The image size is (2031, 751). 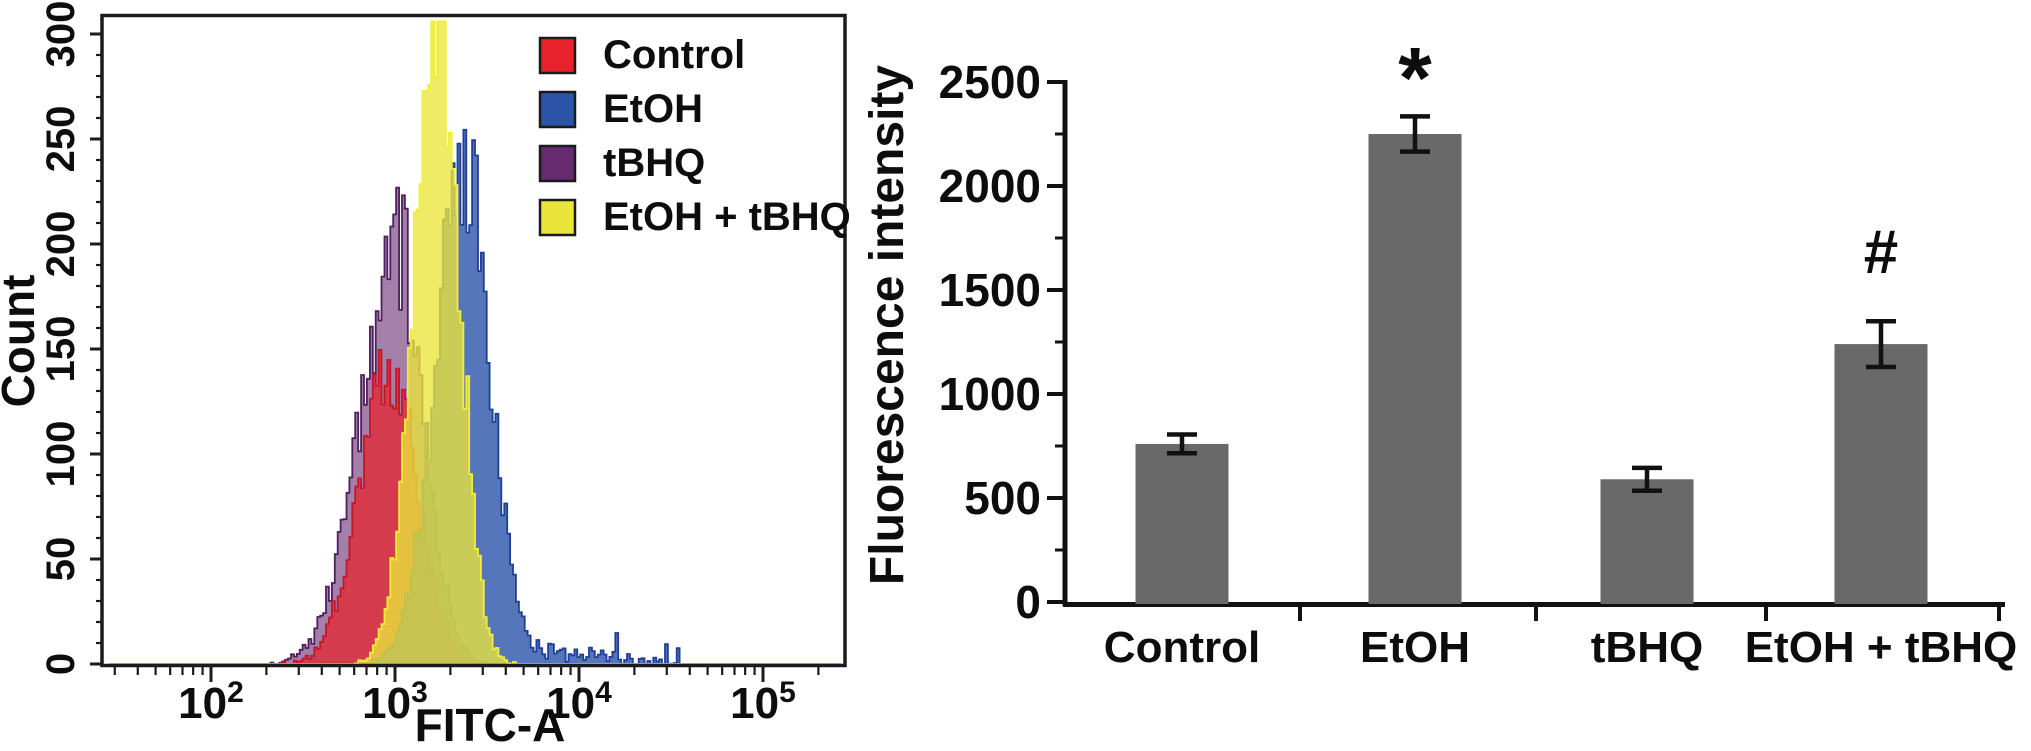 What do you see at coordinates (61, 664) in the screenshot?
I see `flow-y-tick-label: 0` at bounding box center [61, 664].